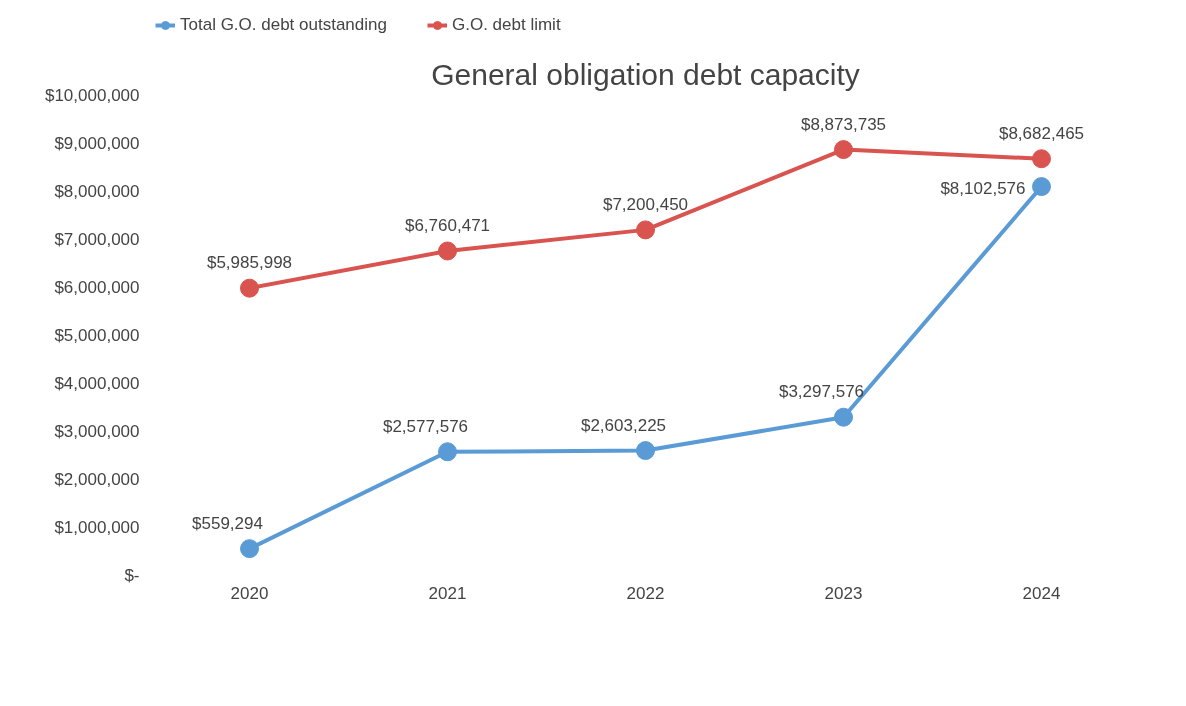 The width and height of the screenshot is (1186, 706). Describe the element at coordinates (249, 593) in the screenshot. I see `x-tick-label: 2020` at that location.